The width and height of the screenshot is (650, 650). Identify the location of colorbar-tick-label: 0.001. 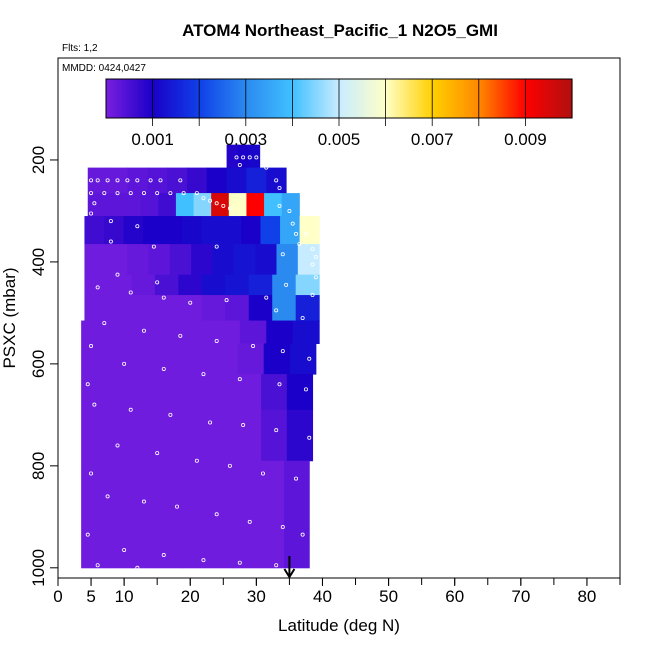
(152, 139).